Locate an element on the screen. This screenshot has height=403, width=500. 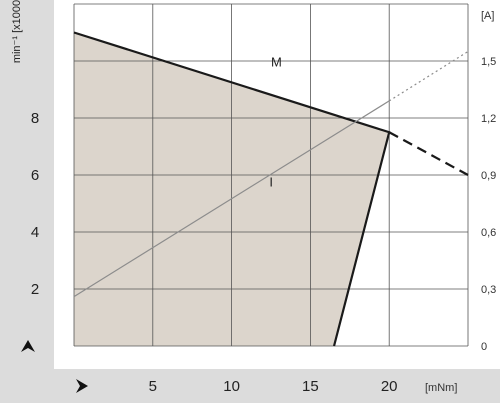
y-left-unit-label: min⁻¹ [x1000] is located at coordinates (17, 31).